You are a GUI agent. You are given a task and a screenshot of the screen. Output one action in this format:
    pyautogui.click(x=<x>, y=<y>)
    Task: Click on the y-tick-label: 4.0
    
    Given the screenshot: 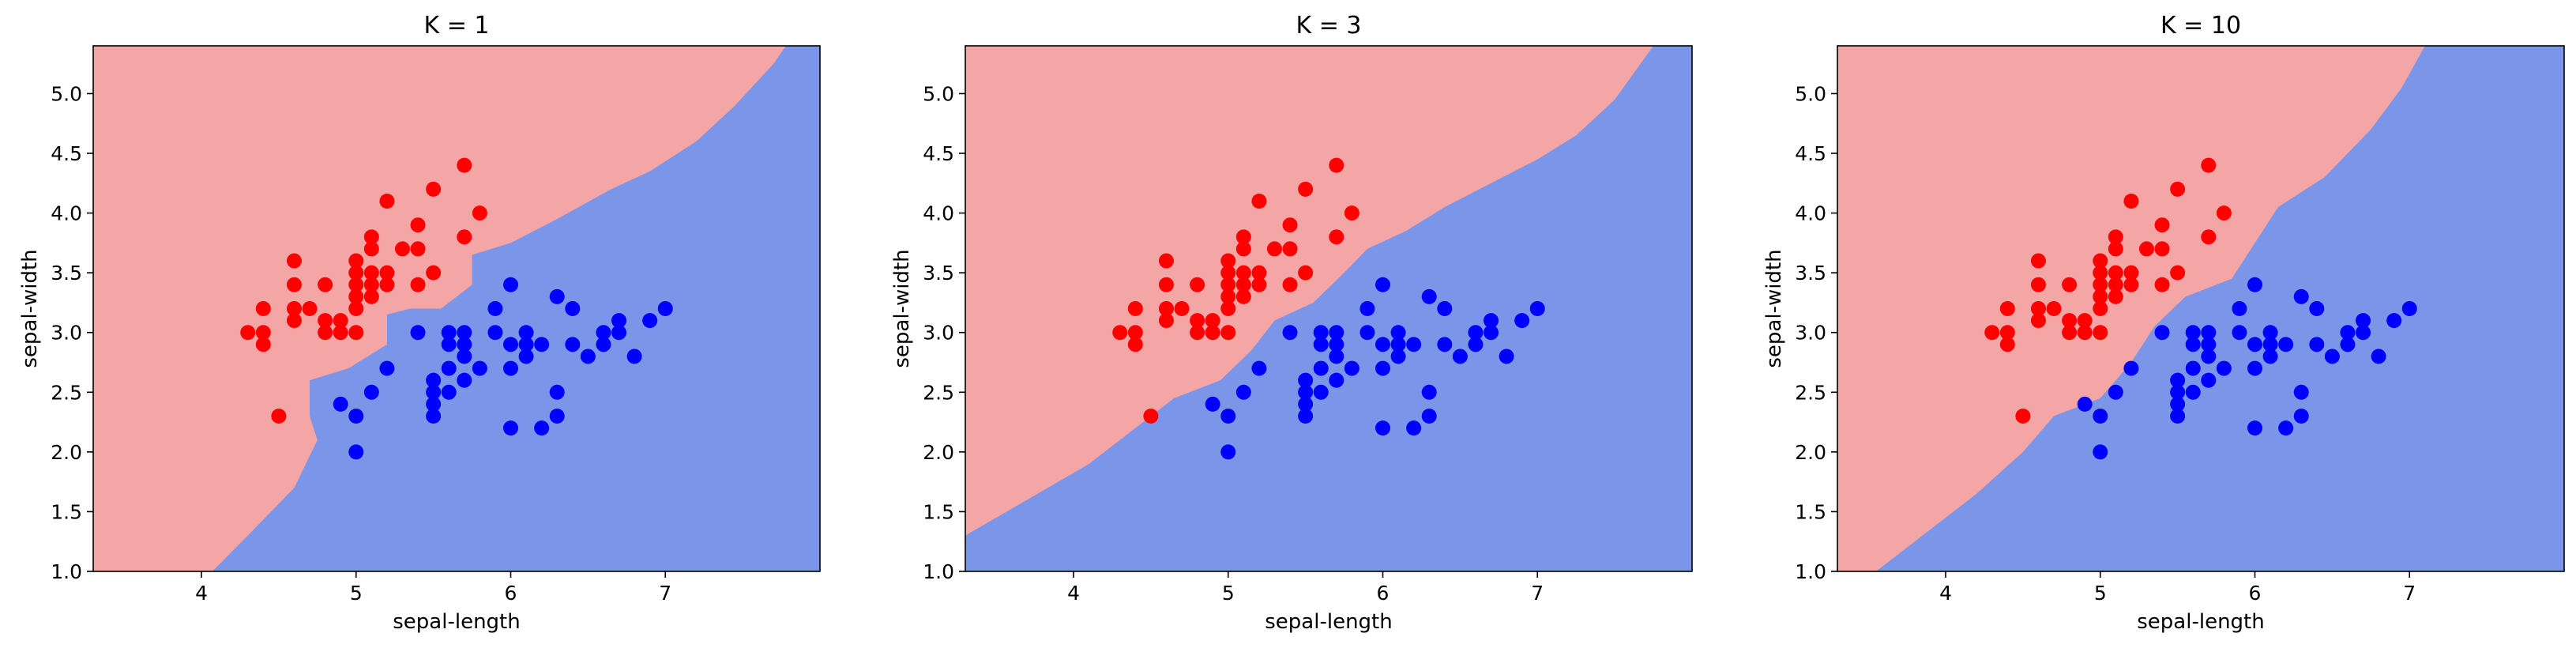 What is the action you would take?
    pyautogui.click(x=1810, y=213)
    